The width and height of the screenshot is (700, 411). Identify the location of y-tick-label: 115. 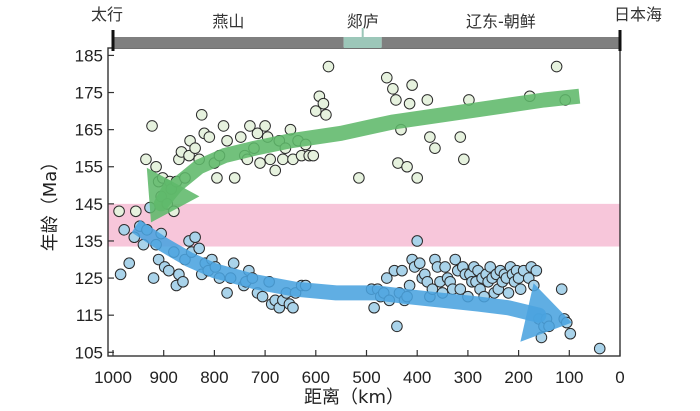
(89, 315).